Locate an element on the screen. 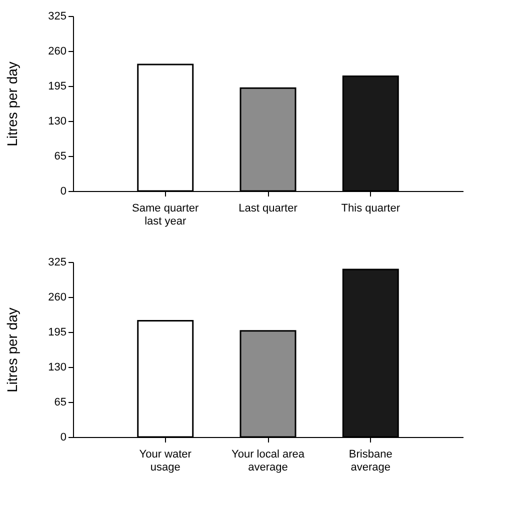 The width and height of the screenshot is (528, 521). x-tick-label: Same quarter last year is located at coordinates (166, 215).